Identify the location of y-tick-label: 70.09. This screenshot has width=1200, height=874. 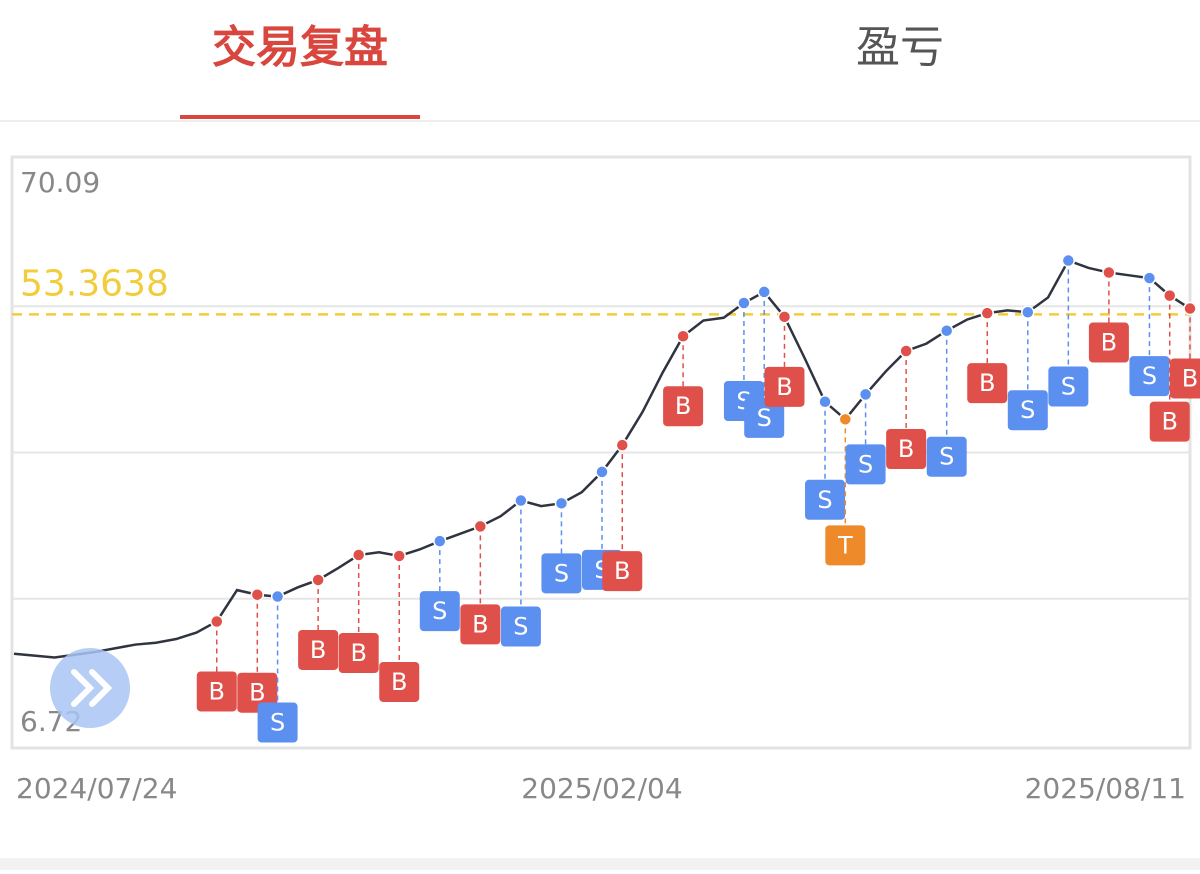
(60, 182).